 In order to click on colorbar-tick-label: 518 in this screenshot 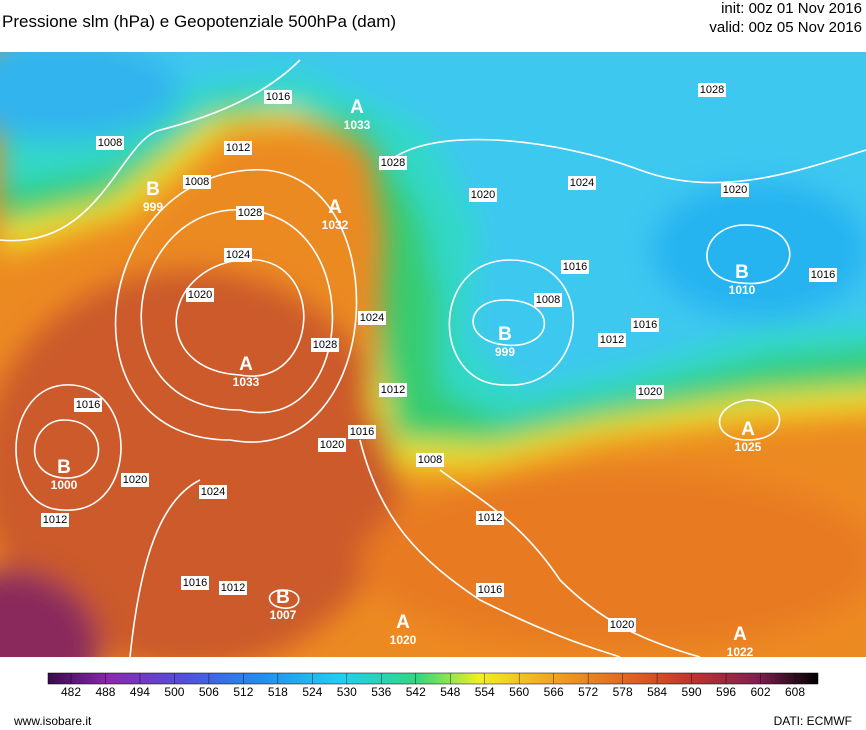, I will do `click(278, 692)`.